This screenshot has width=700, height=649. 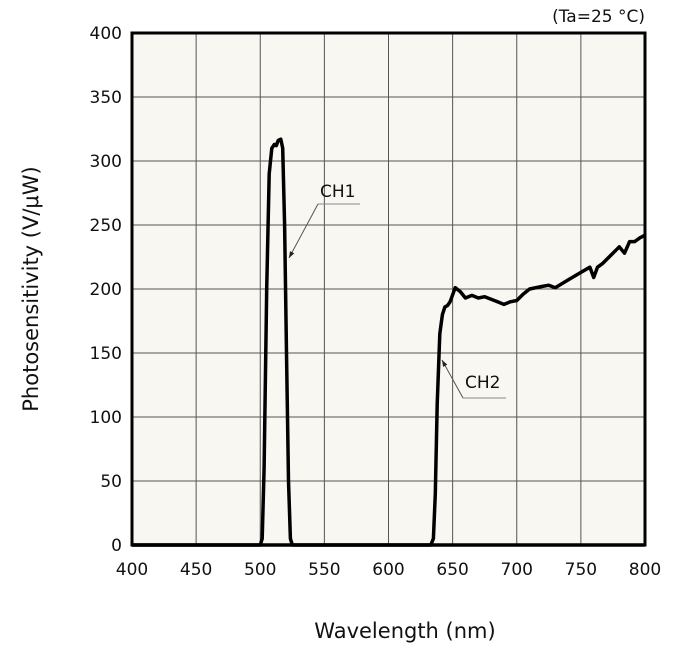 I want to click on y-tick-label: 350, so click(x=106, y=98).